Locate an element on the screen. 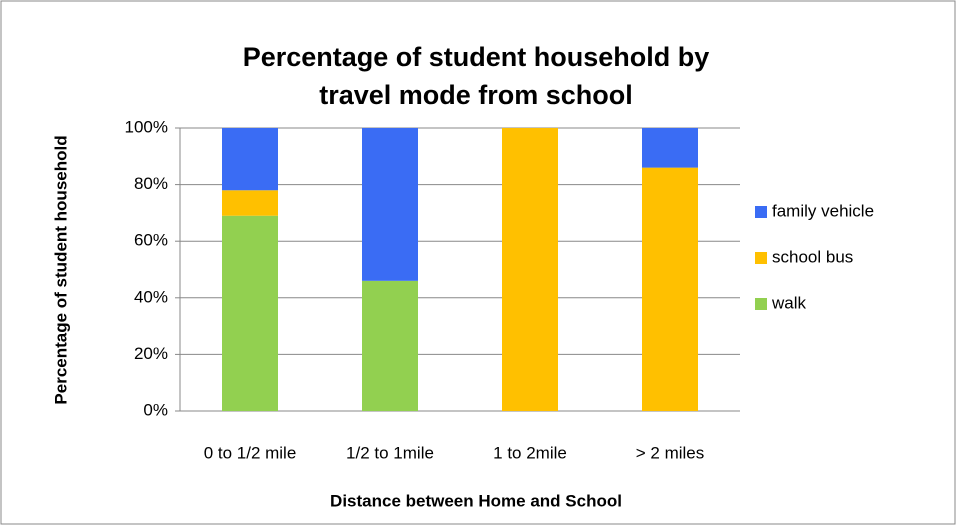 The width and height of the screenshot is (956, 525). x-axis-title: Distance between Home and School is located at coordinates (476, 500).